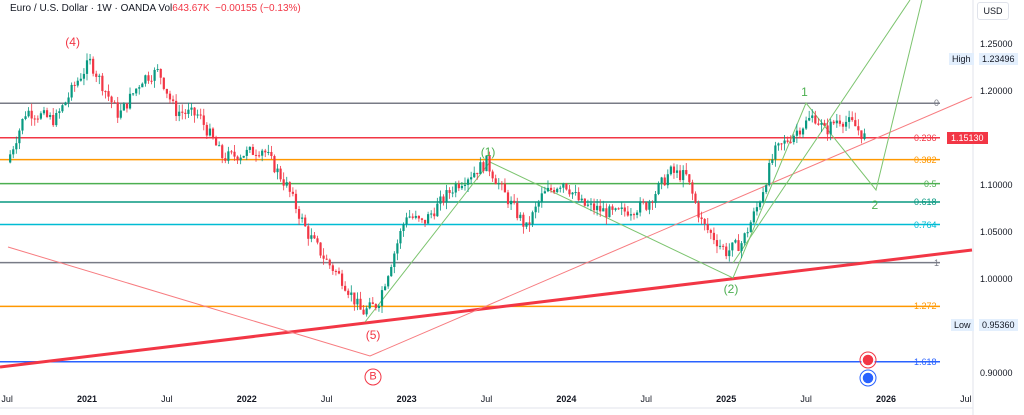  Describe the element at coordinates (996, 279) in the screenshot. I see `price-tick: 1.00000` at that location.